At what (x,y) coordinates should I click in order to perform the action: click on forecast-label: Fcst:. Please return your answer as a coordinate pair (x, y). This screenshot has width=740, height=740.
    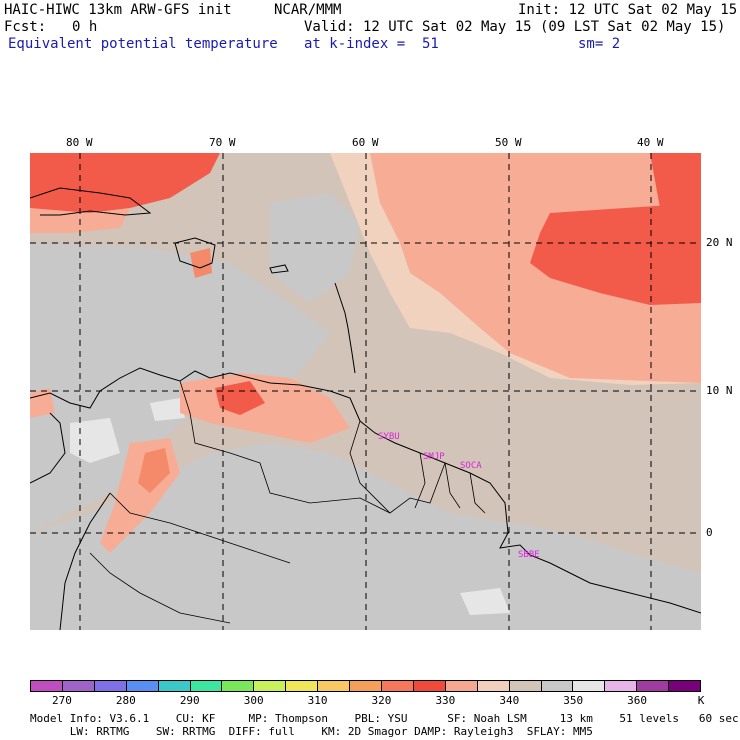
    Looking at the image, I should click on (25, 27).